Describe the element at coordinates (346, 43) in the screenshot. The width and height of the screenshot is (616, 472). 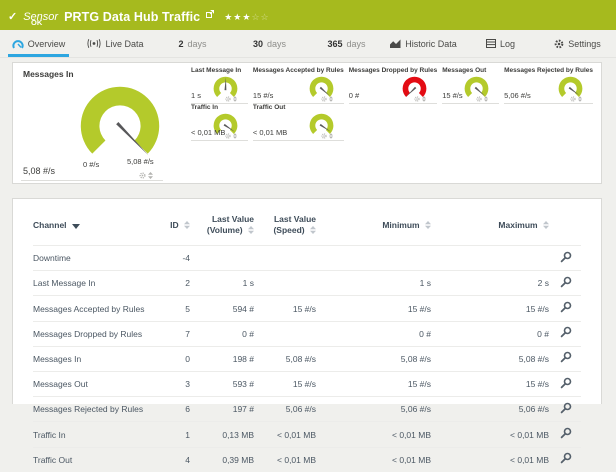
I see `tab-365-days: 365 days` at that location.